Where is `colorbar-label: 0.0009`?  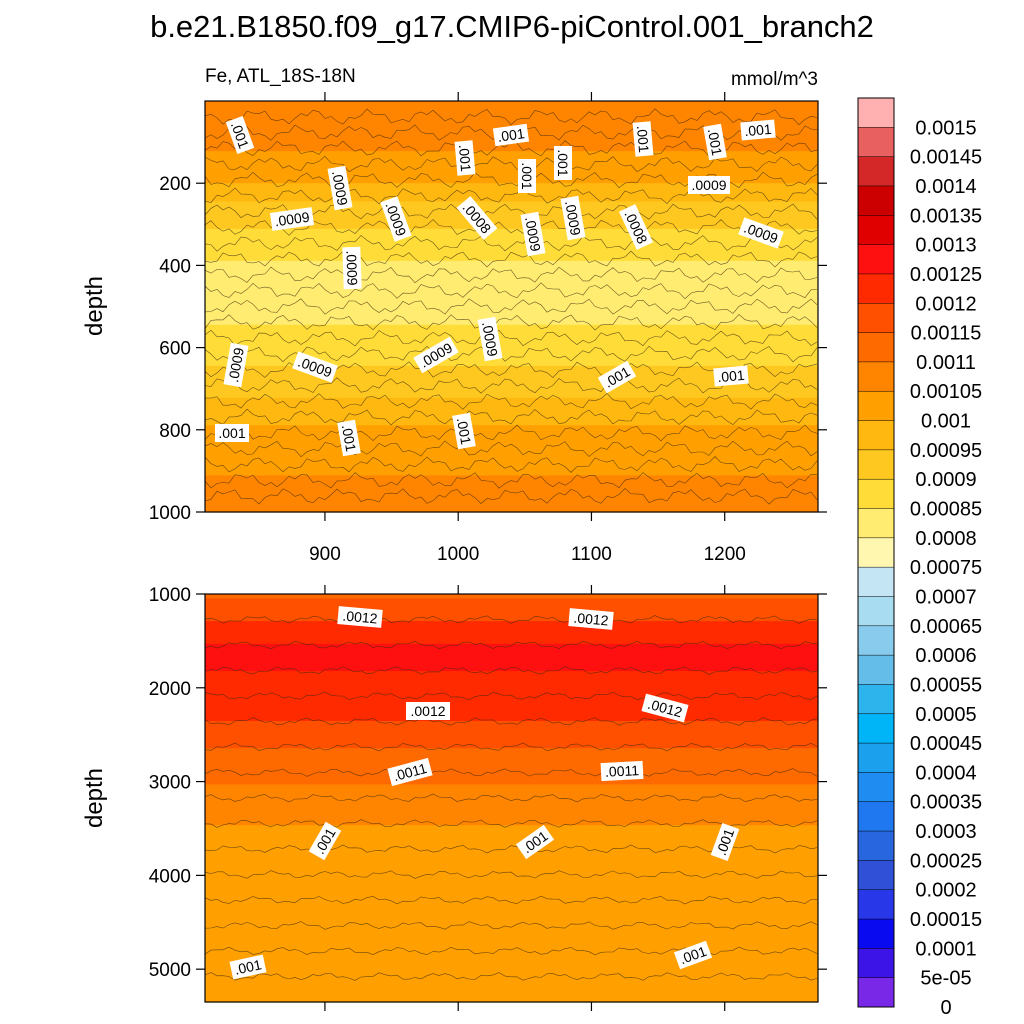
colorbar-label: 0.0009 is located at coordinates (945, 480).